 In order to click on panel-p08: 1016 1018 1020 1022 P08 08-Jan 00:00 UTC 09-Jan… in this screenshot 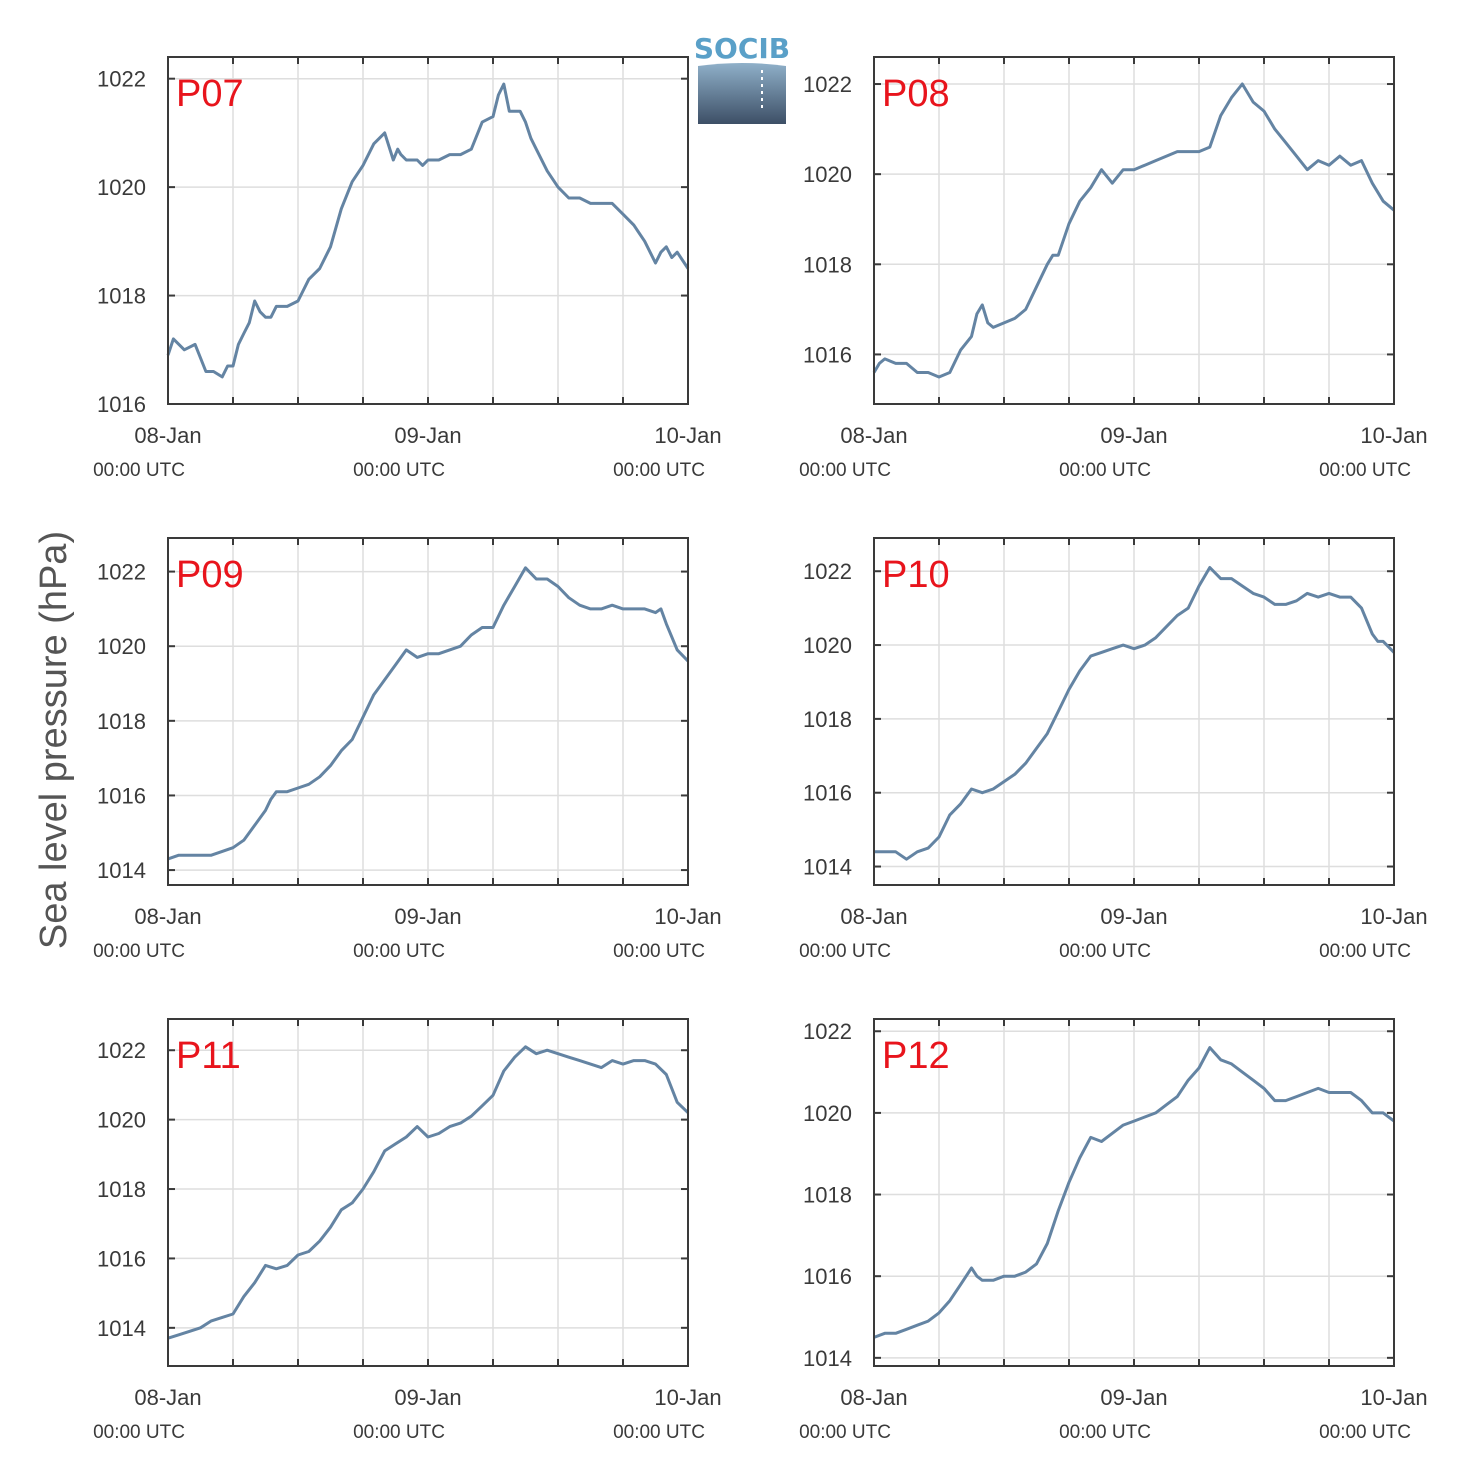, I will do `click(1113, 268)`.